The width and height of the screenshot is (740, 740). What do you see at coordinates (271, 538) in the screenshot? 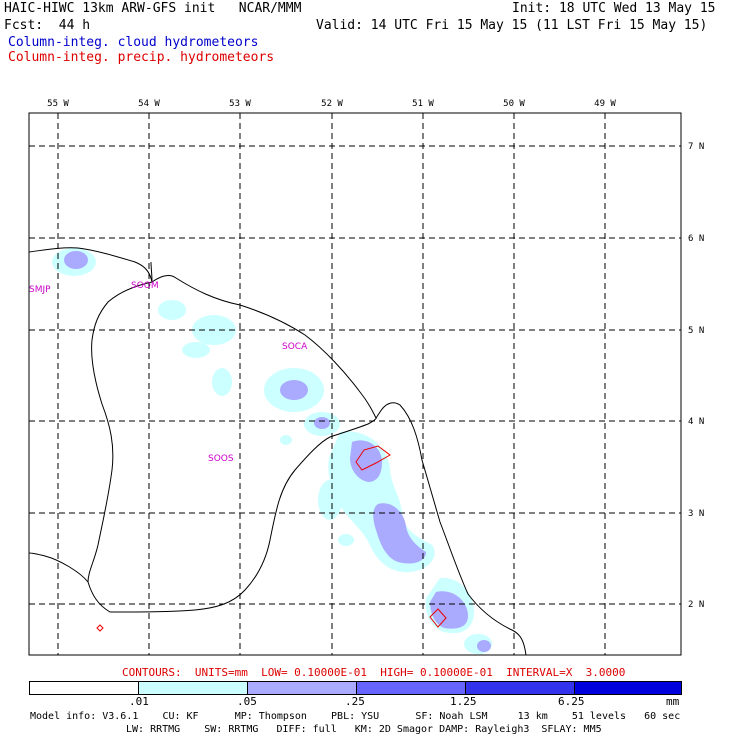
I see `precip-contours` at bounding box center [271, 538].